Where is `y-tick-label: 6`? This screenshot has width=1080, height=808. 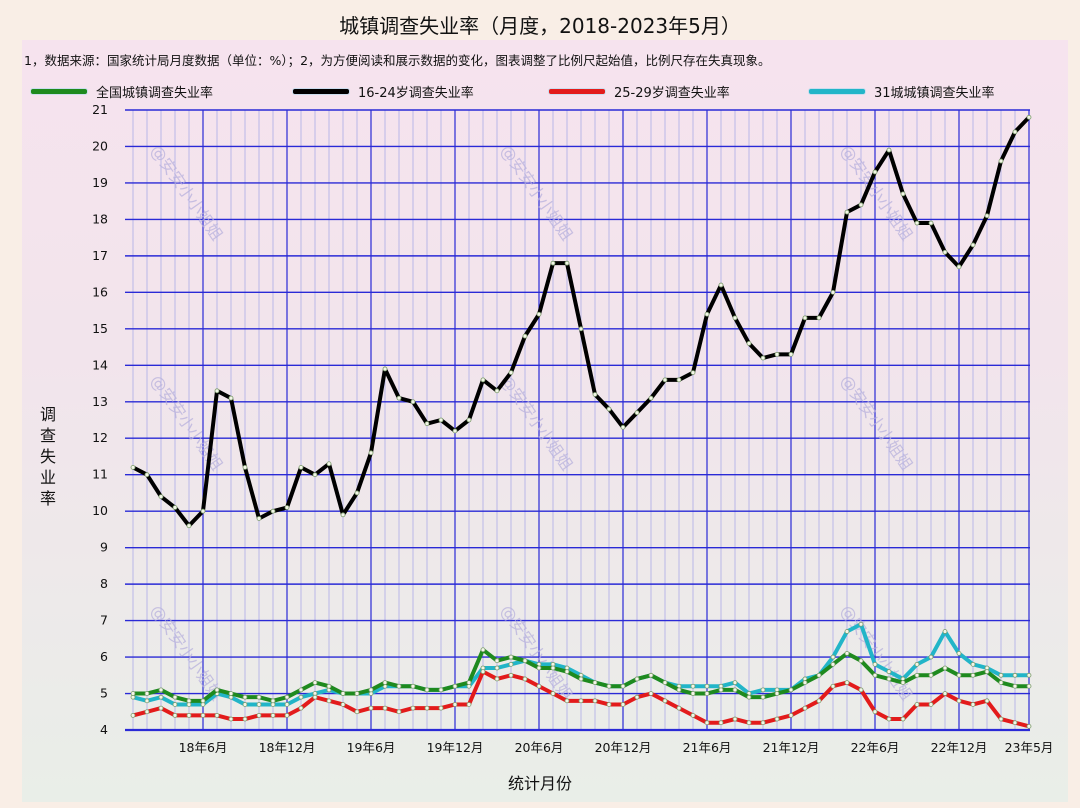 y-tick-label: 6 is located at coordinates (104, 656).